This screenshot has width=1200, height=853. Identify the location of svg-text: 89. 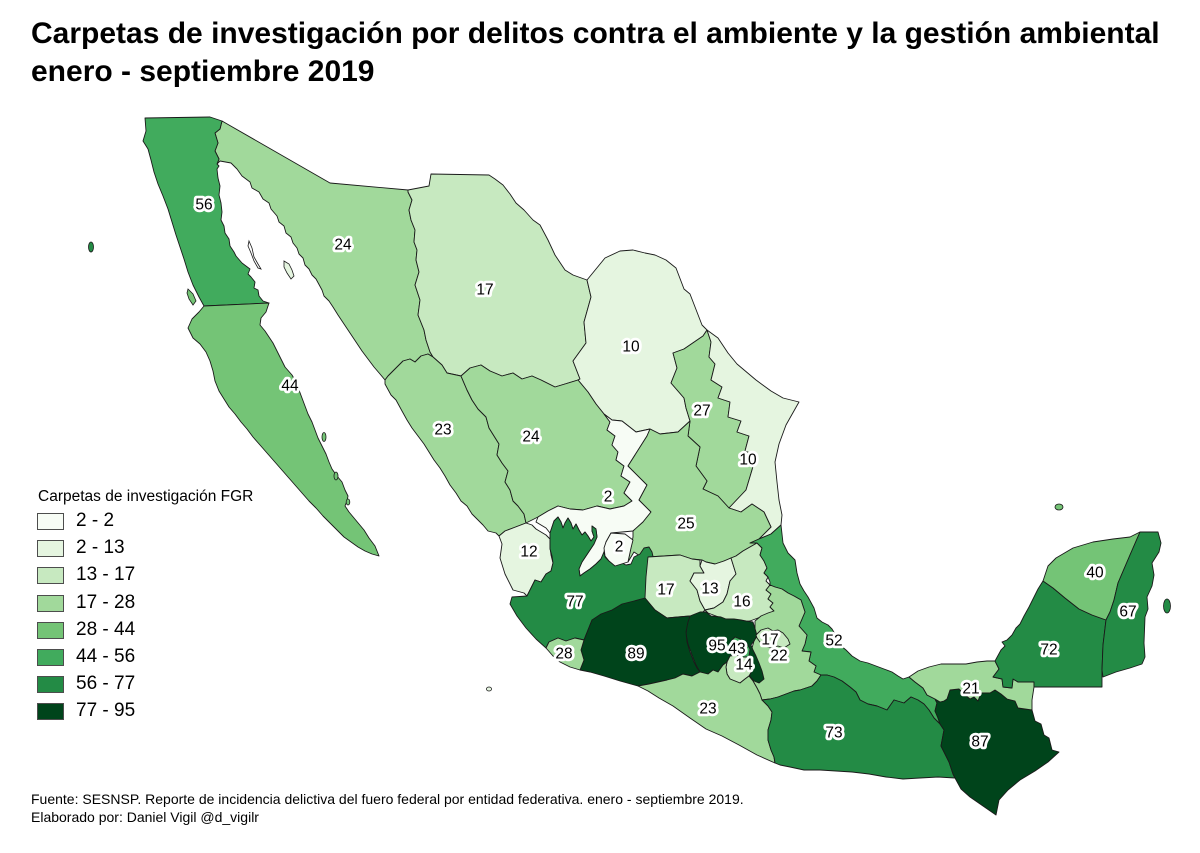
(635, 654).